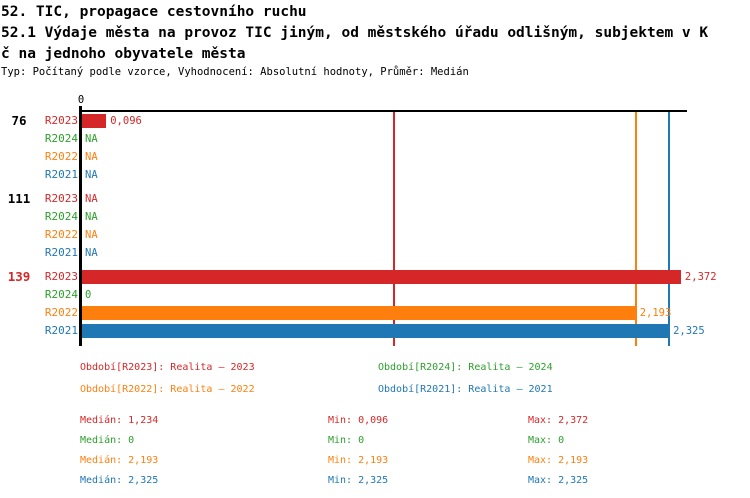 Image resolution: width=750 pixels, height=498 pixels. I want to click on bar-value-label: 0, so click(88, 295).